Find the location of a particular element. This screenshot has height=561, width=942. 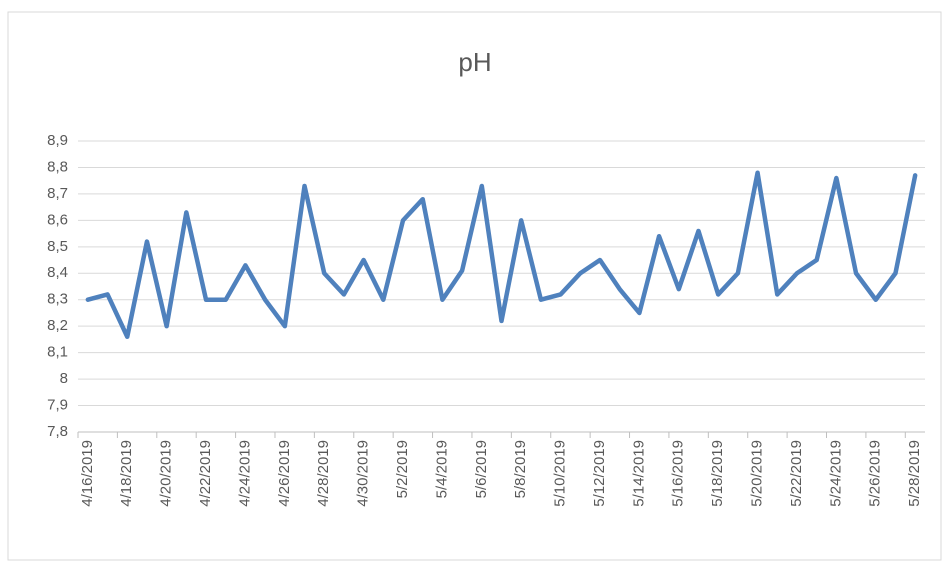

chart-title: pH is located at coordinates (474, 62).